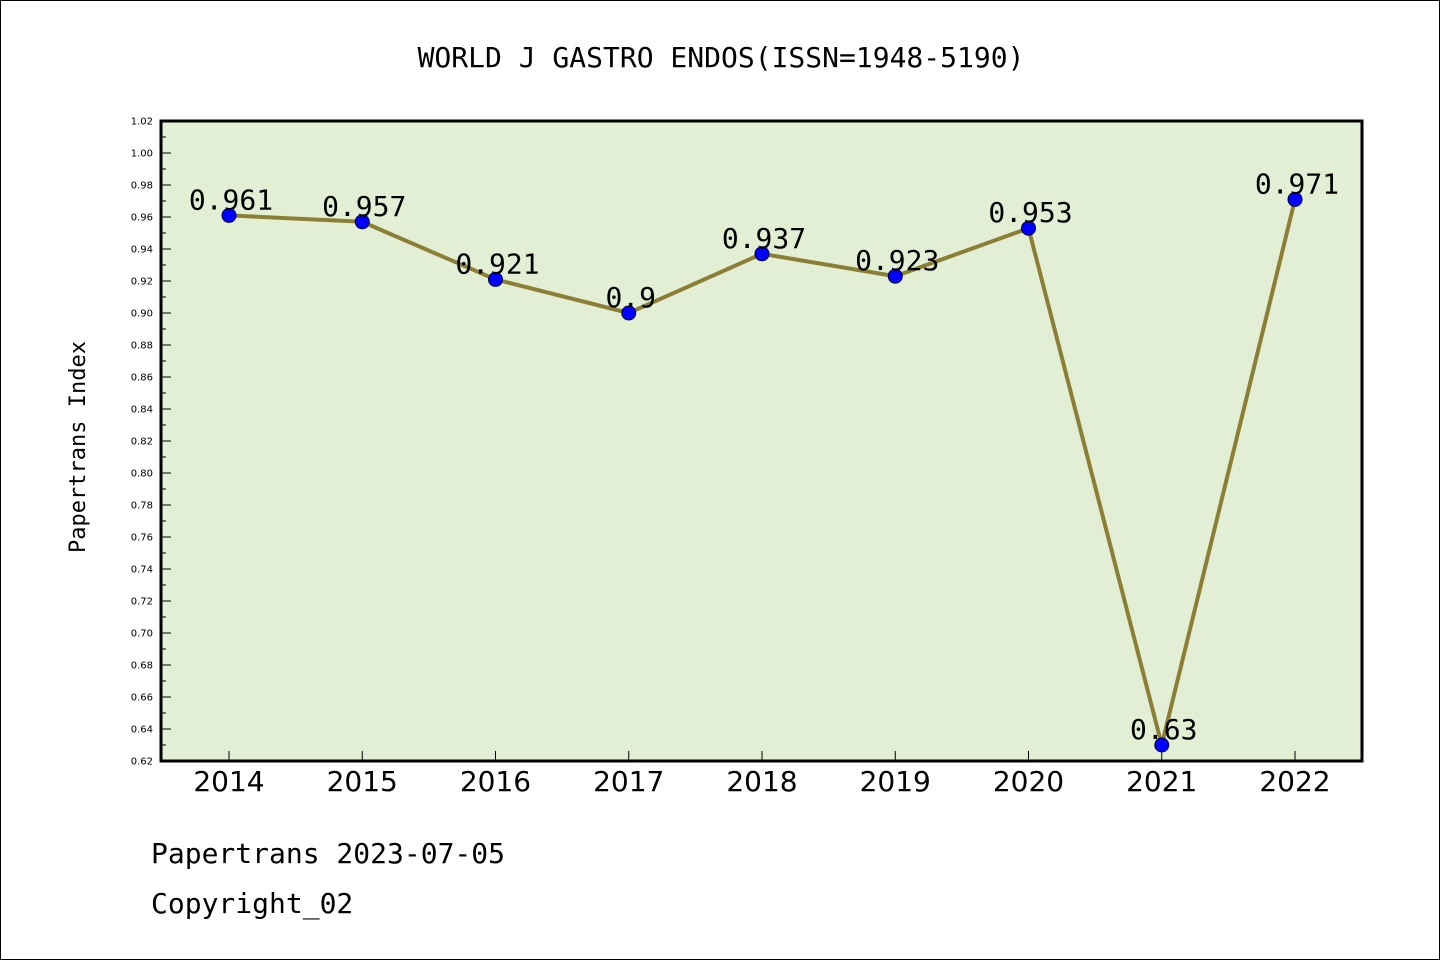  Describe the element at coordinates (142, 282) in the screenshot. I see `y-tick-label: 0.92` at that location.